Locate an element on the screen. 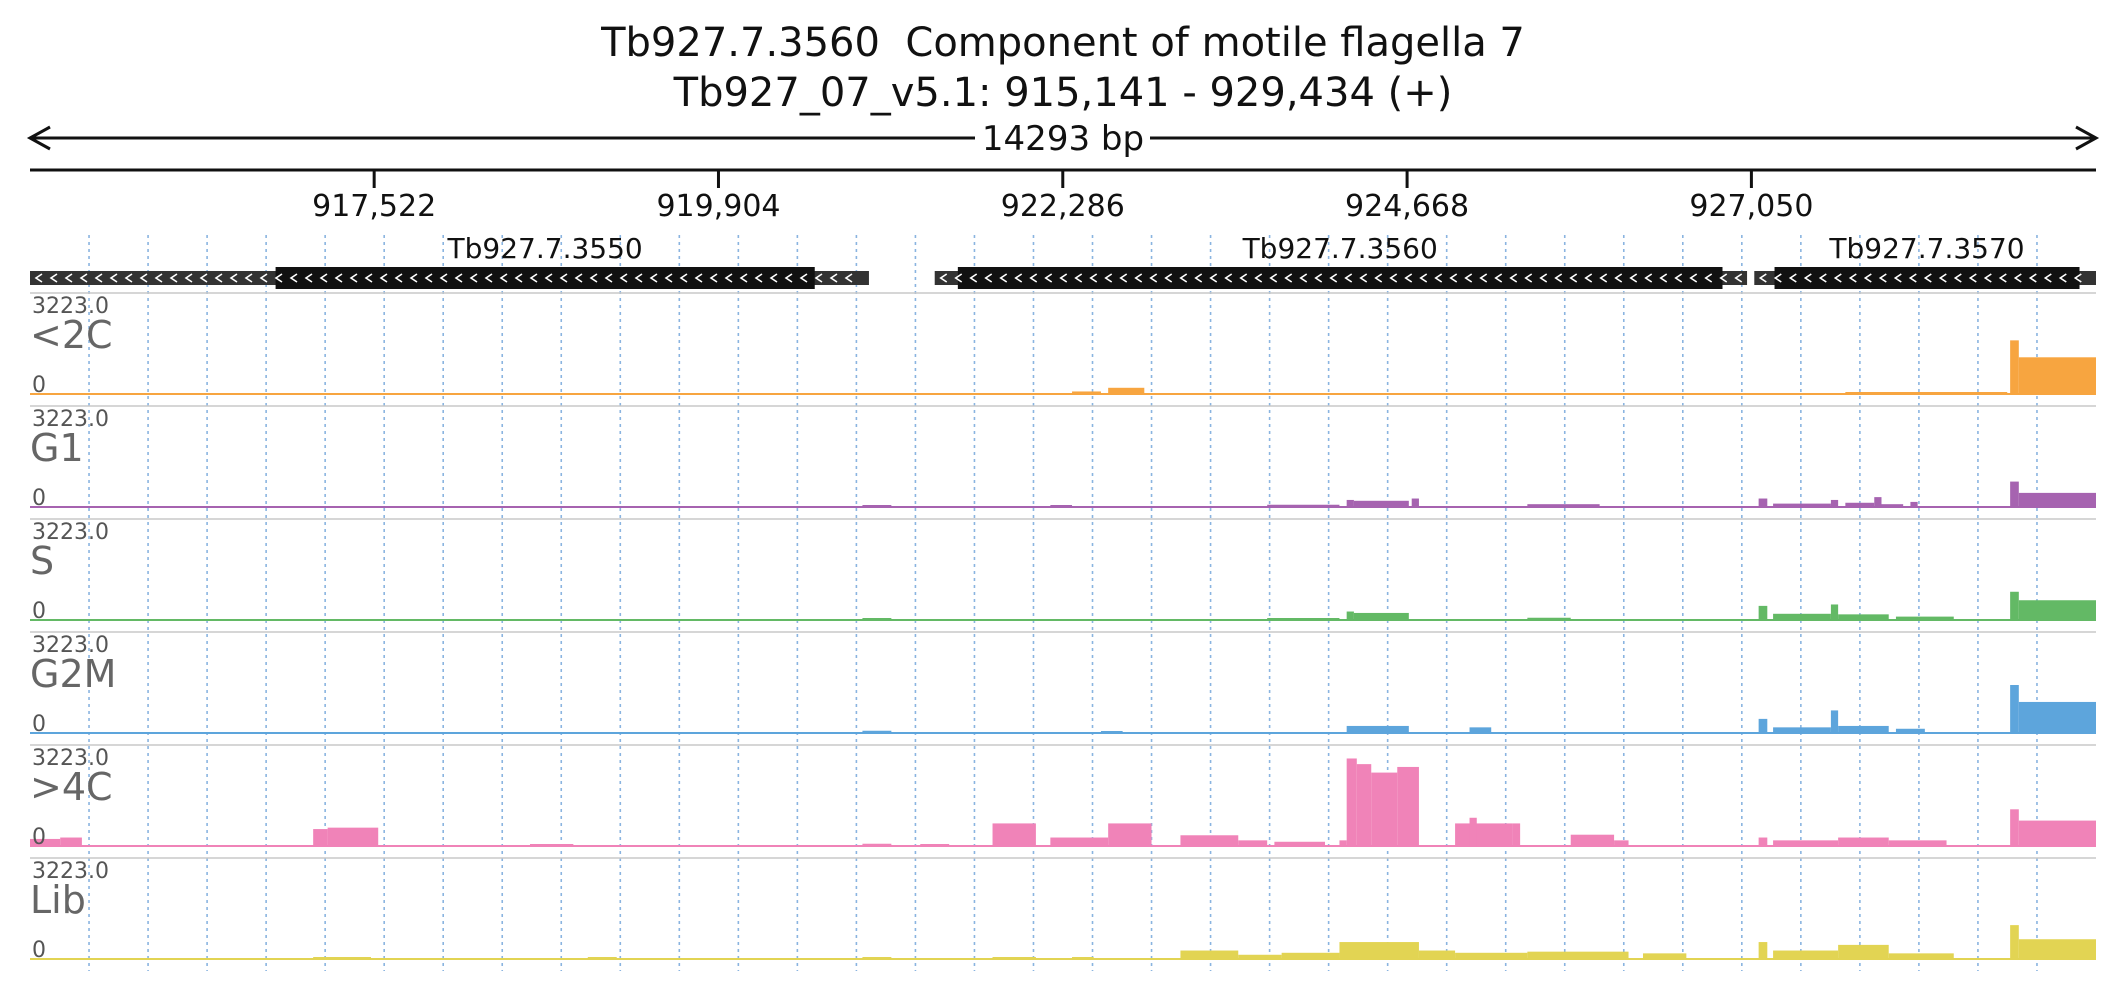 The image size is (2126, 1000). gene-label: Tb927.7.3570 is located at coordinates (1926, 248).